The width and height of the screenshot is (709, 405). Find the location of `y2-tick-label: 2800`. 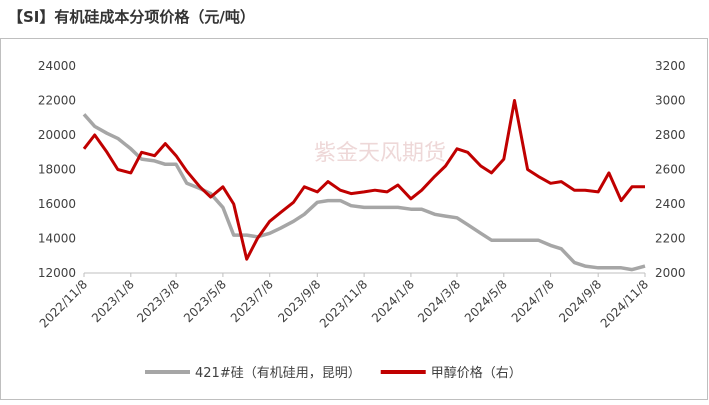

y2-tick-label: 2800 is located at coordinates (670, 135).